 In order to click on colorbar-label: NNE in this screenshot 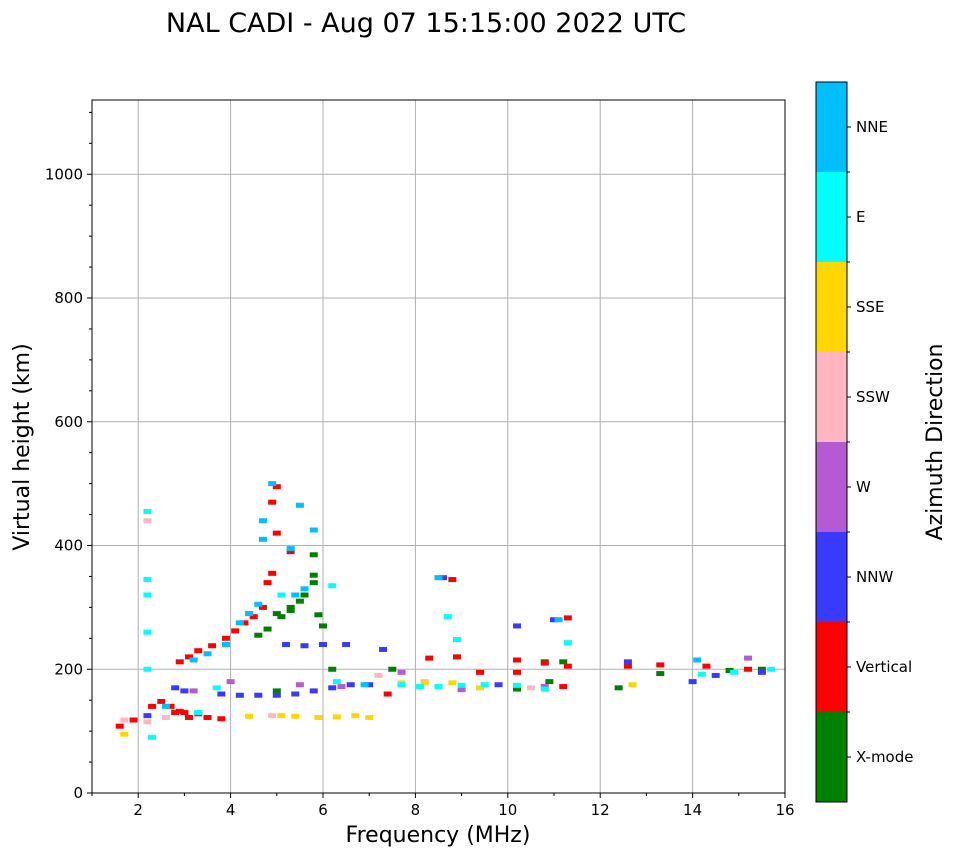, I will do `click(872, 127)`.